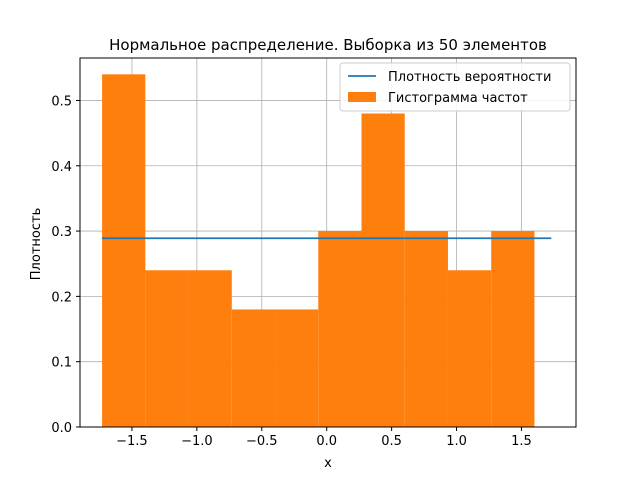 This screenshot has width=640, height=480. Describe the element at coordinates (328, 463) in the screenshot. I see `x-axis-label: x` at that location.